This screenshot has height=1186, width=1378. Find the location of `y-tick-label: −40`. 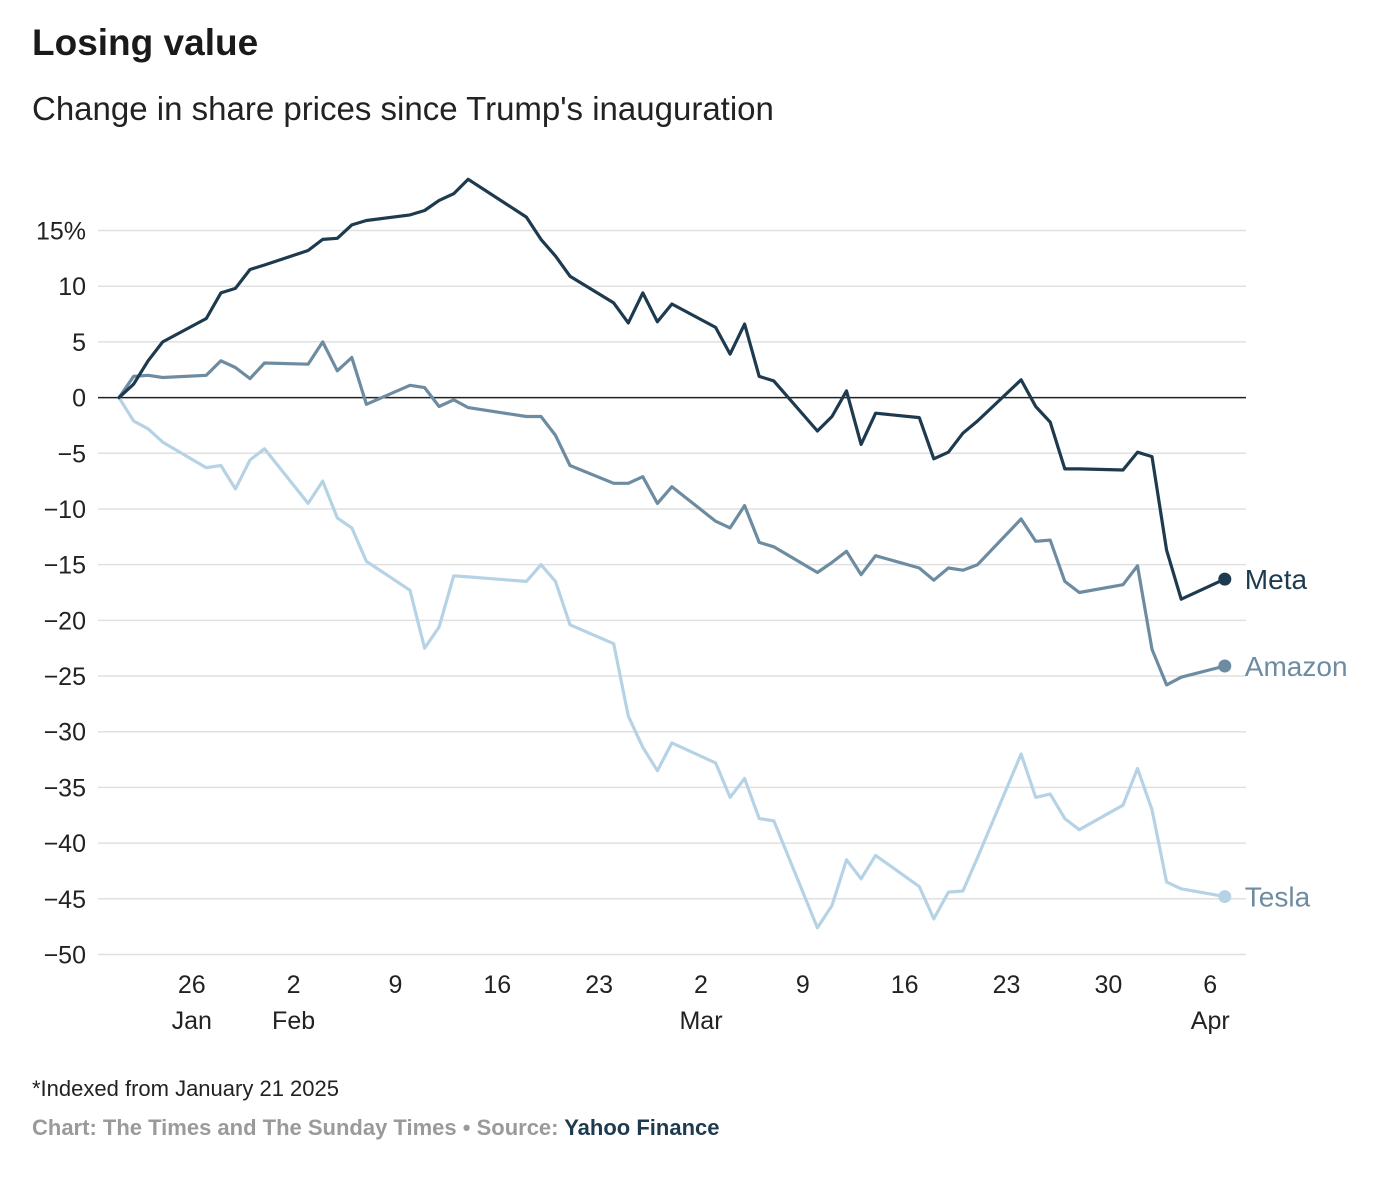

y-tick-label: −40 is located at coordinates (65, 844).